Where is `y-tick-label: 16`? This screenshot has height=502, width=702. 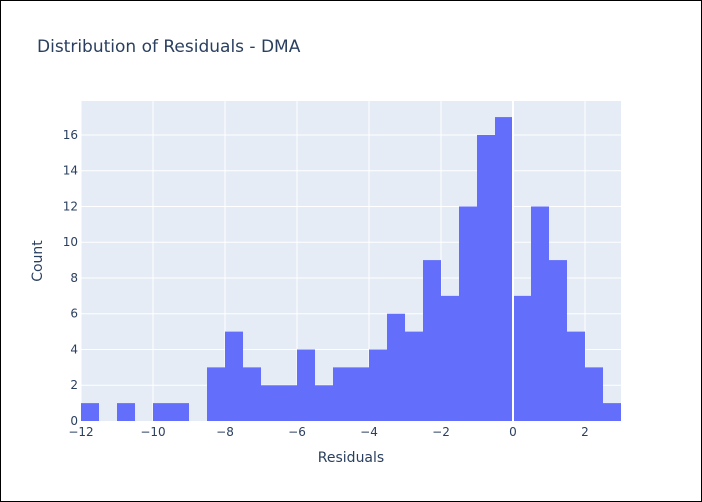 y-tick-label: 16 is located at coordinates (70, 135).